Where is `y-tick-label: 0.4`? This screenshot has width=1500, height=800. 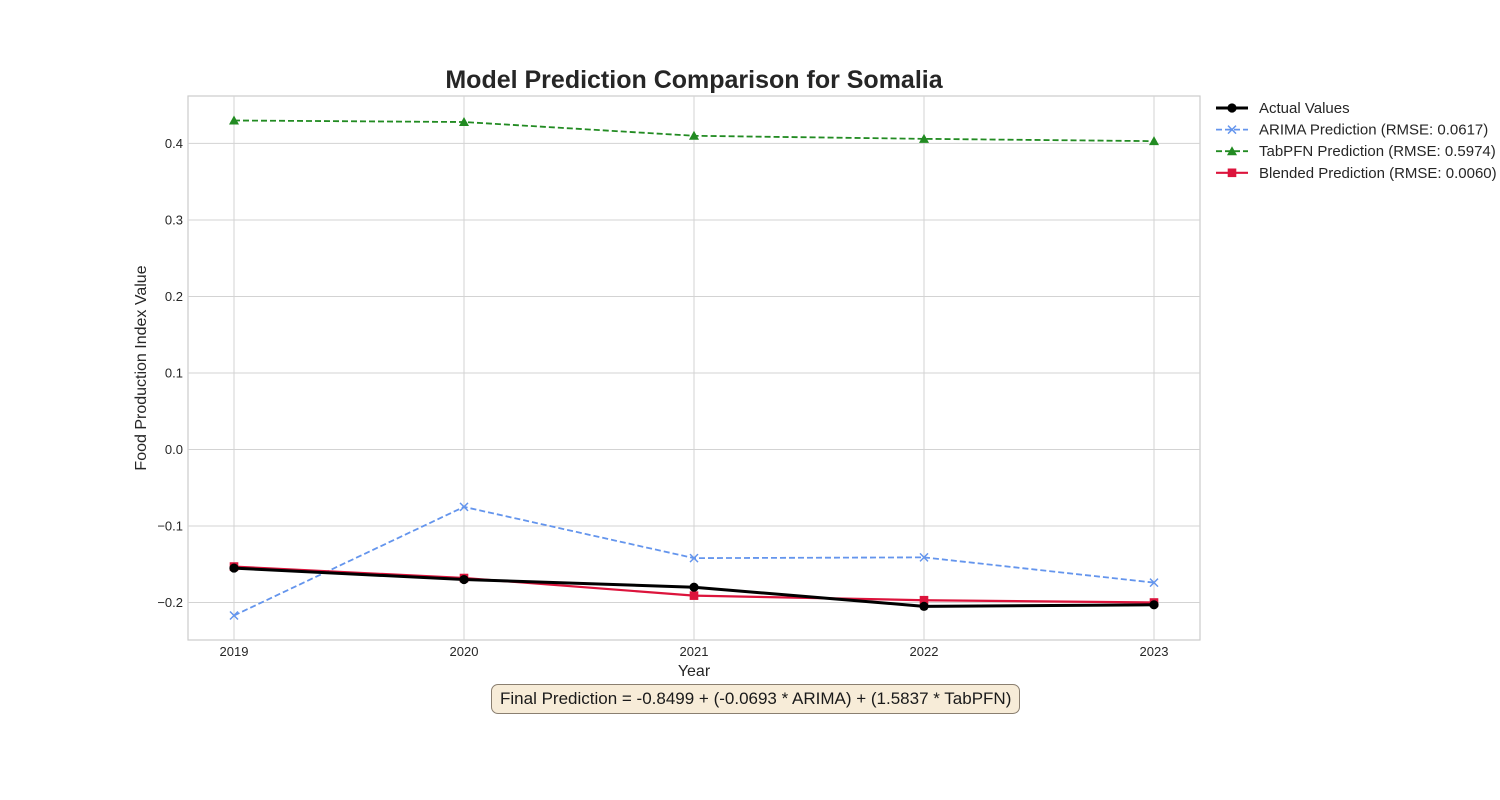 y-tick-label: 0.4 is located at coordinates (174, 143).